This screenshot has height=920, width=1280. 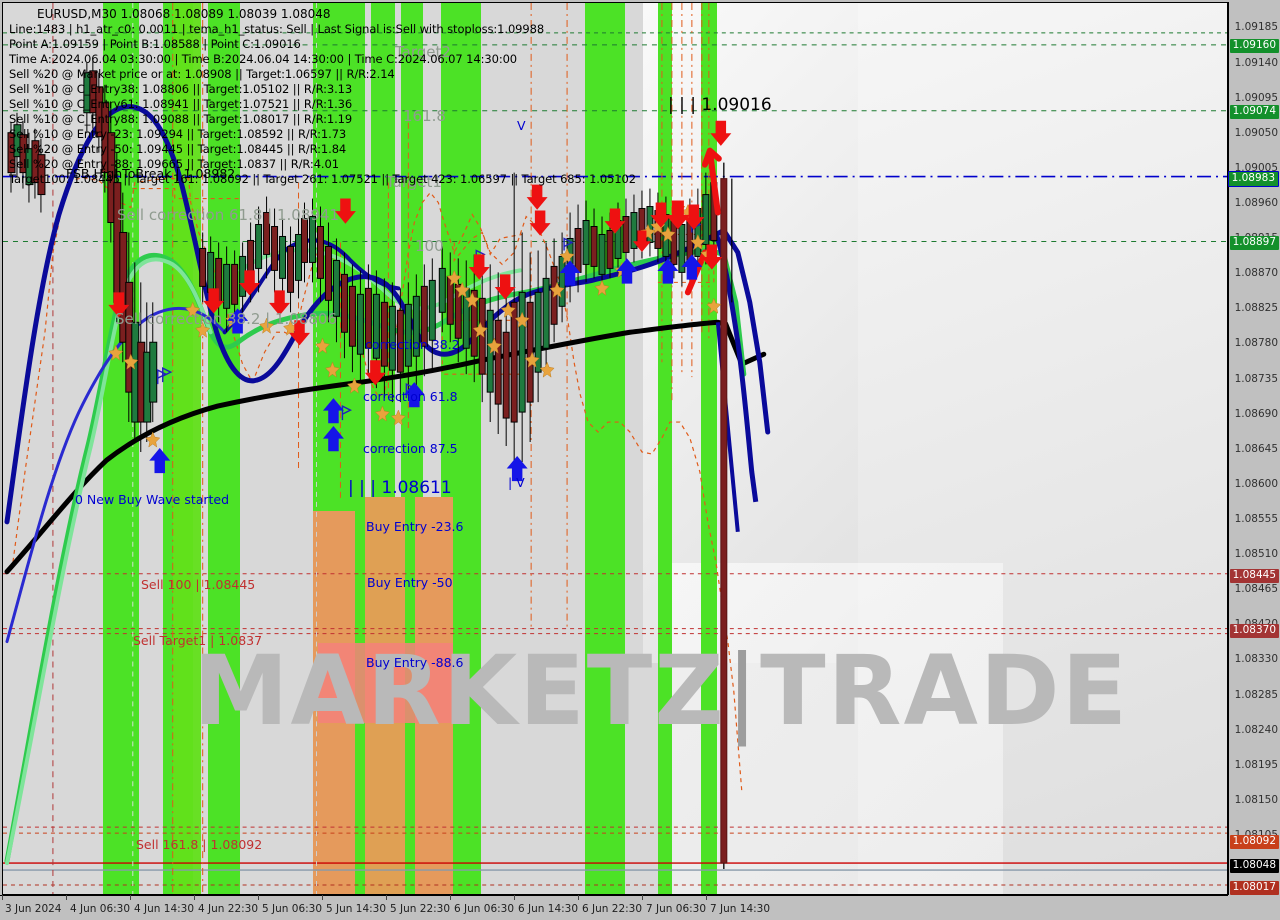 I want to click on session-band-green-tall, so click(x=187, y=448).